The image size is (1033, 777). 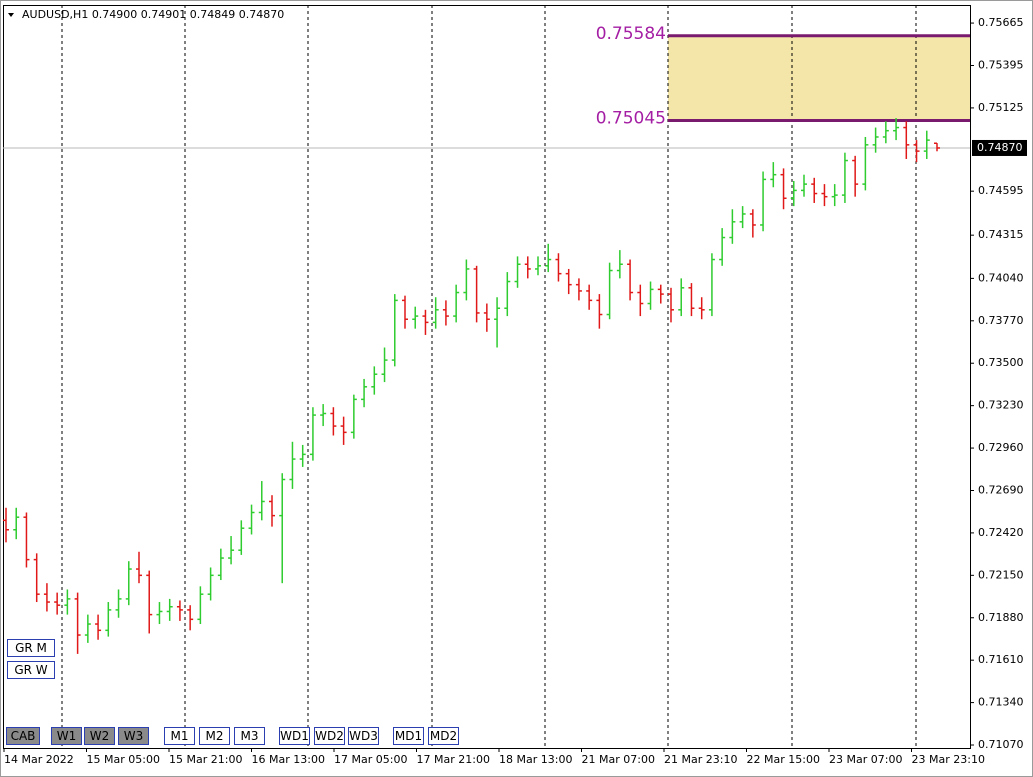 What do you see at coordinates (1001, 320) in the screenshot?
I see `y-tick-label: 0.73770` at bounding box center [1001, 320].